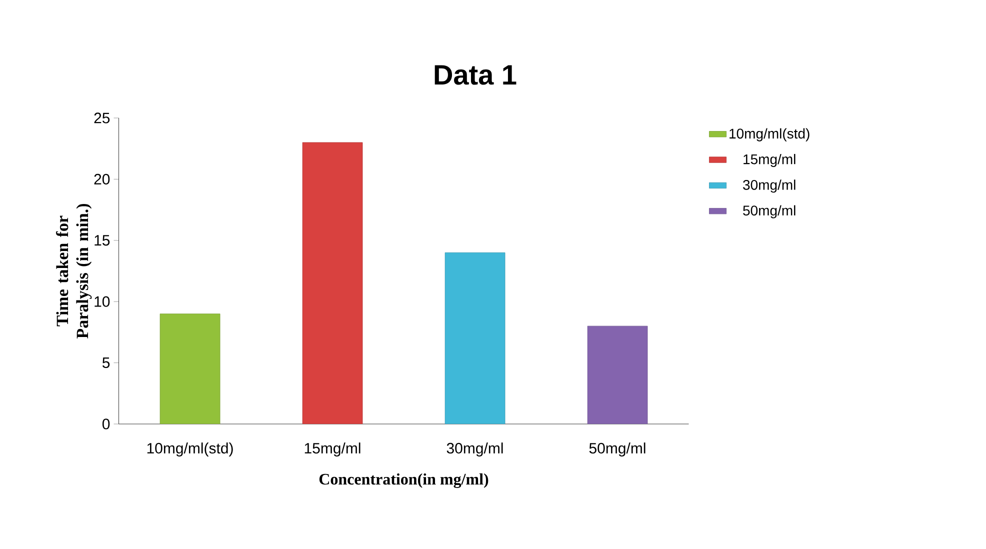  I want to click on x-tick-label: 50mg/ml, so click(617, 449).